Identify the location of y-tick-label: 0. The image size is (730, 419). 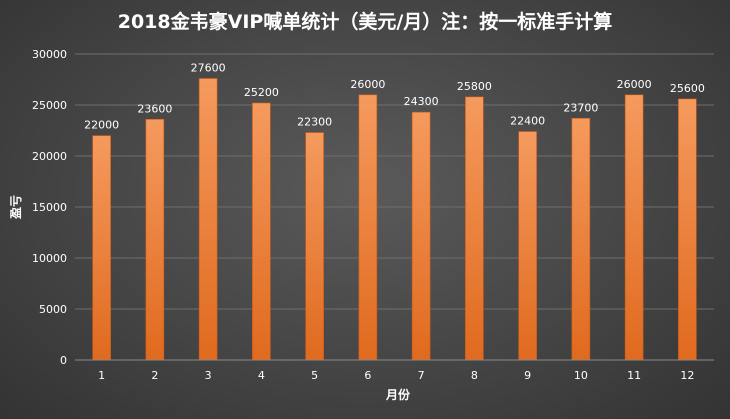
(63, 360).